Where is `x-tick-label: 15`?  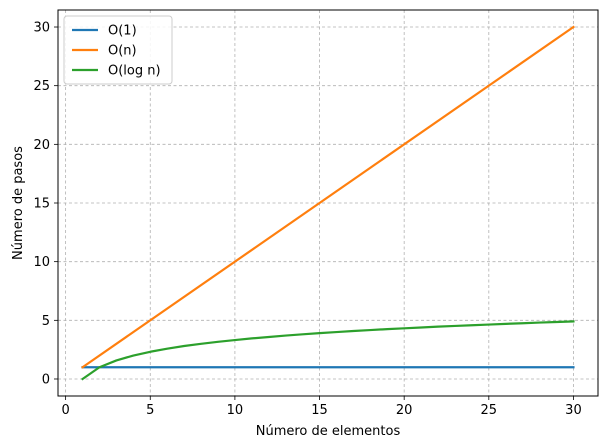 x-tick-label: 15 is located at coordinates (319, 410).